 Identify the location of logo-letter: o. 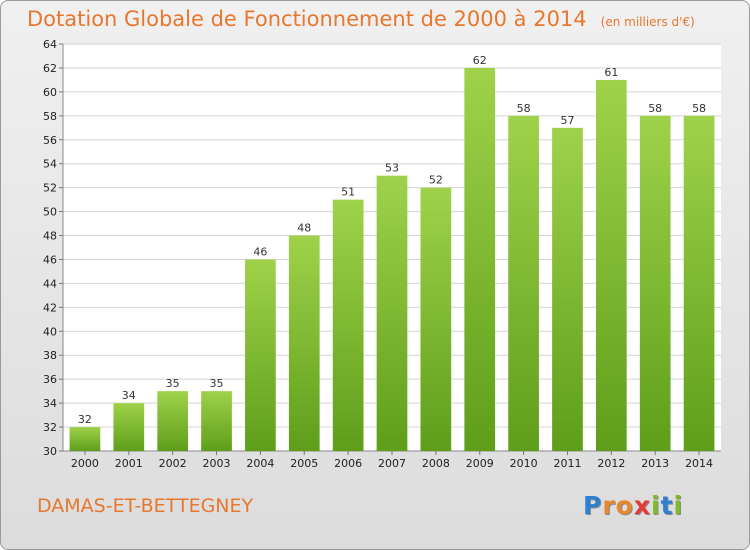
(624, 505).